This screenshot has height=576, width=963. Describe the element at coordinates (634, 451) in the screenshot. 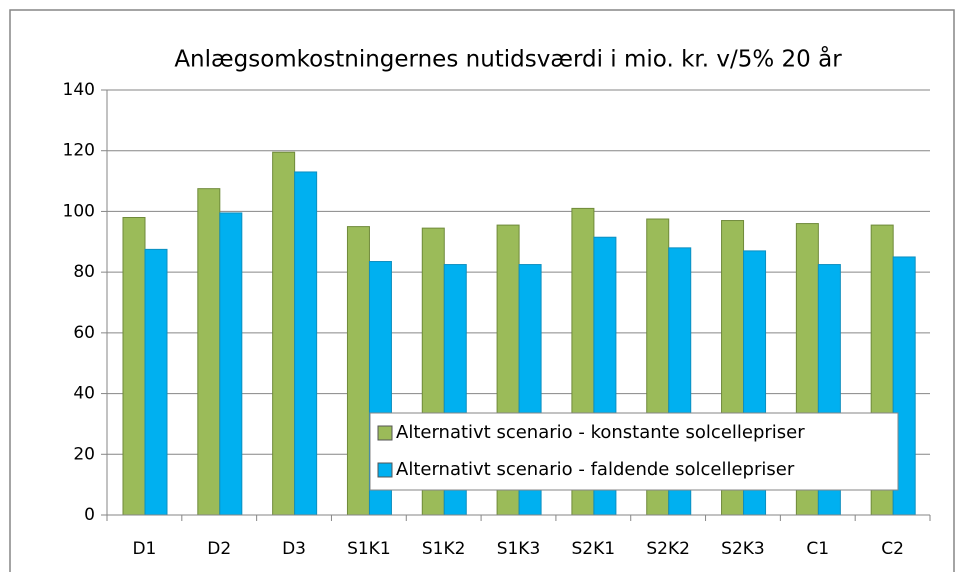

I see `legend-box` at that location.